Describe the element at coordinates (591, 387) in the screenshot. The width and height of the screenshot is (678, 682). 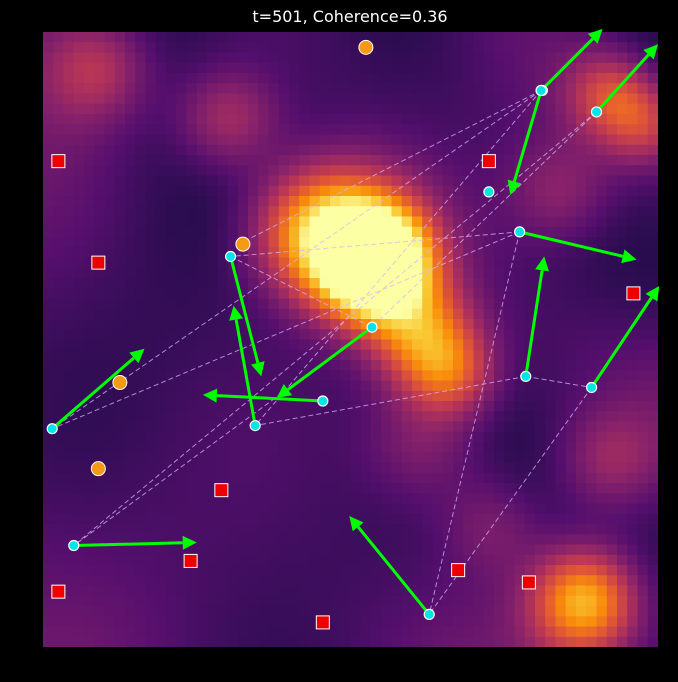
I see `agent-marker` at that location.